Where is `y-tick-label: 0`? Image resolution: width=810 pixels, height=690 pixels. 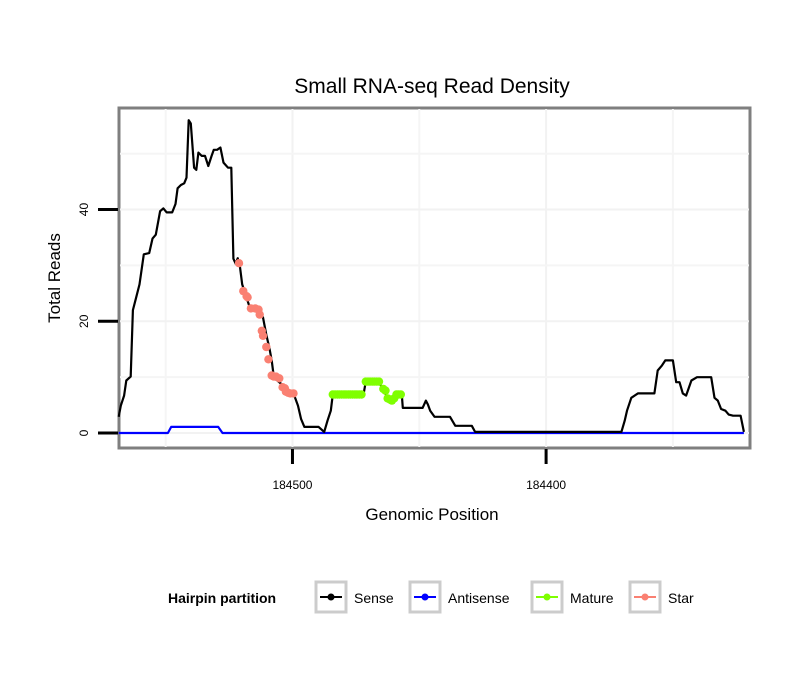 y-tick-label: 0 is located at coordinates (84, 432).